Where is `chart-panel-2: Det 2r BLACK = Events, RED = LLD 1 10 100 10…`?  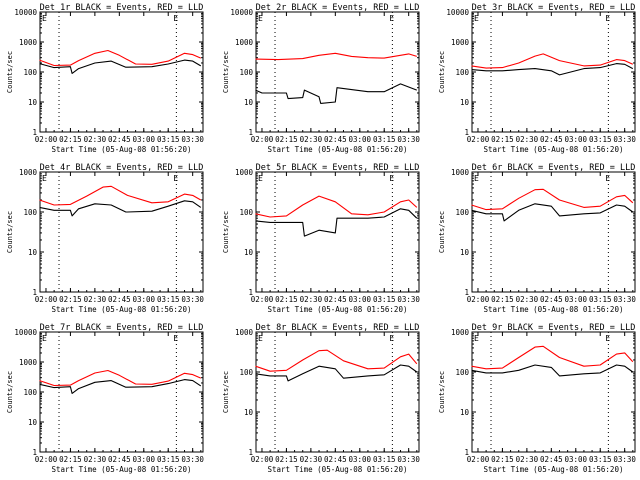 chart-panel-2: Det 2r BLACK = Events, RED = LLD 1 10 100 10… is located at coordinates (321, 78).